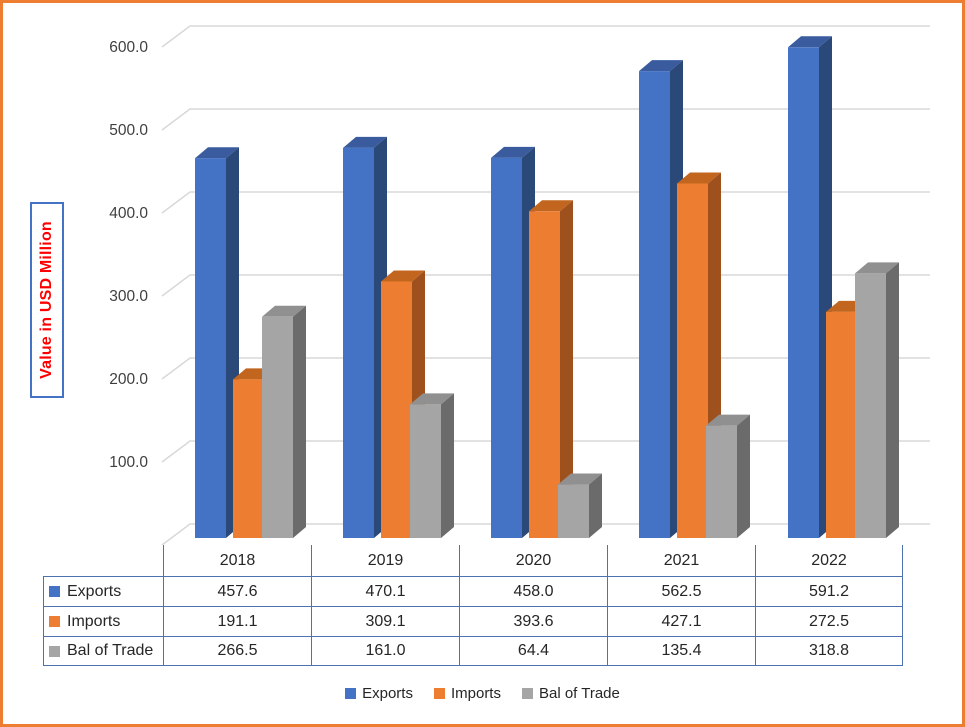 This screenshot has width=965, height=727. I want to click on bar-imports-2020, so click(551, 369).